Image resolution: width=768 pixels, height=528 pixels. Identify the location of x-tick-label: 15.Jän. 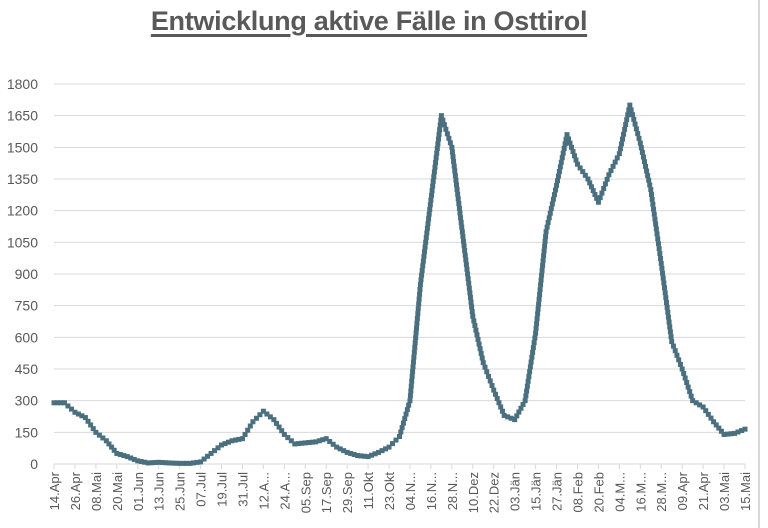
(536, 491).